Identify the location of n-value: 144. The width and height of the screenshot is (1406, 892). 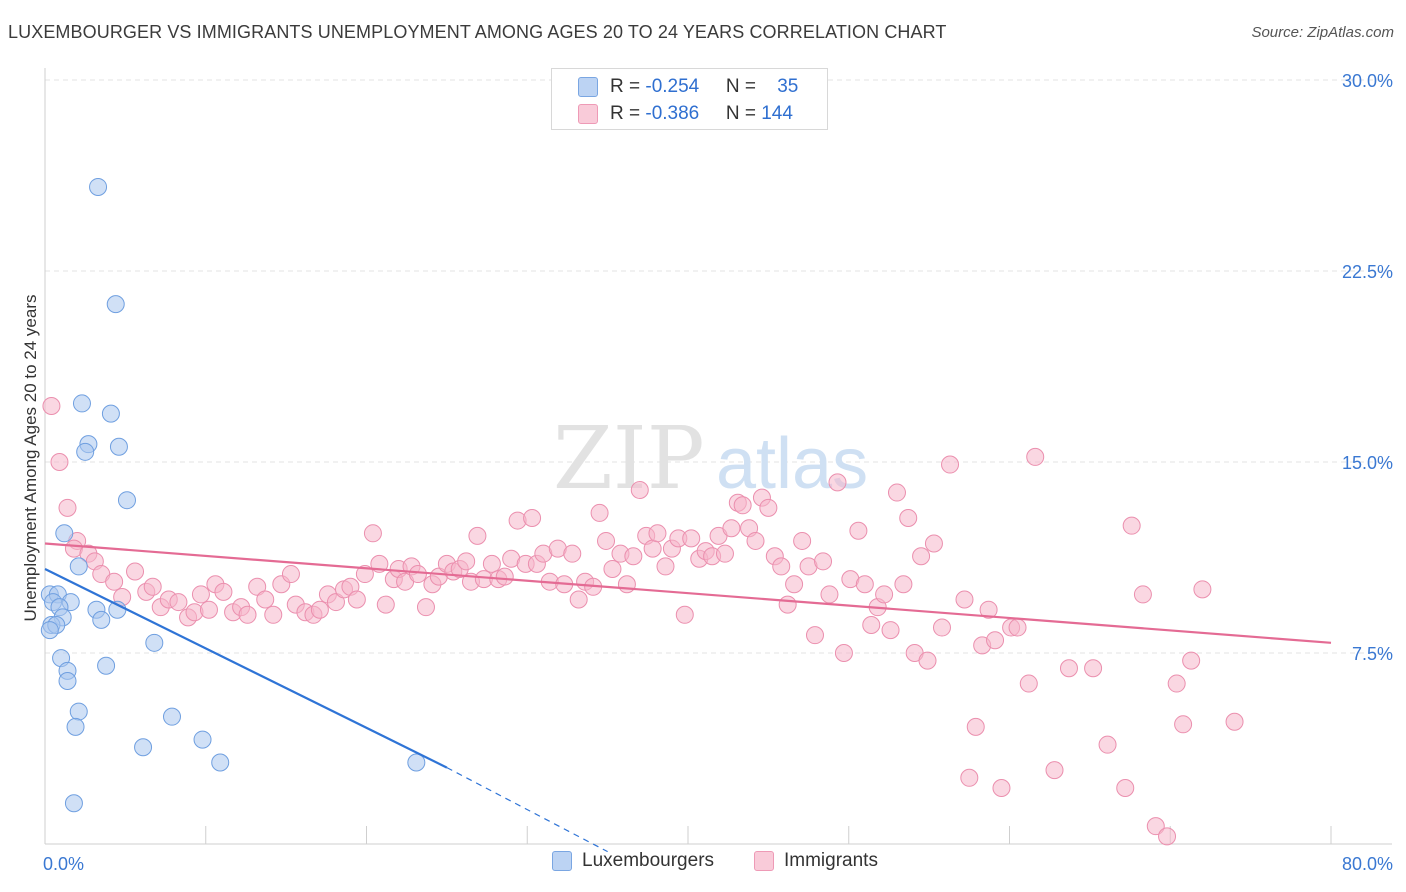
(777, 113).